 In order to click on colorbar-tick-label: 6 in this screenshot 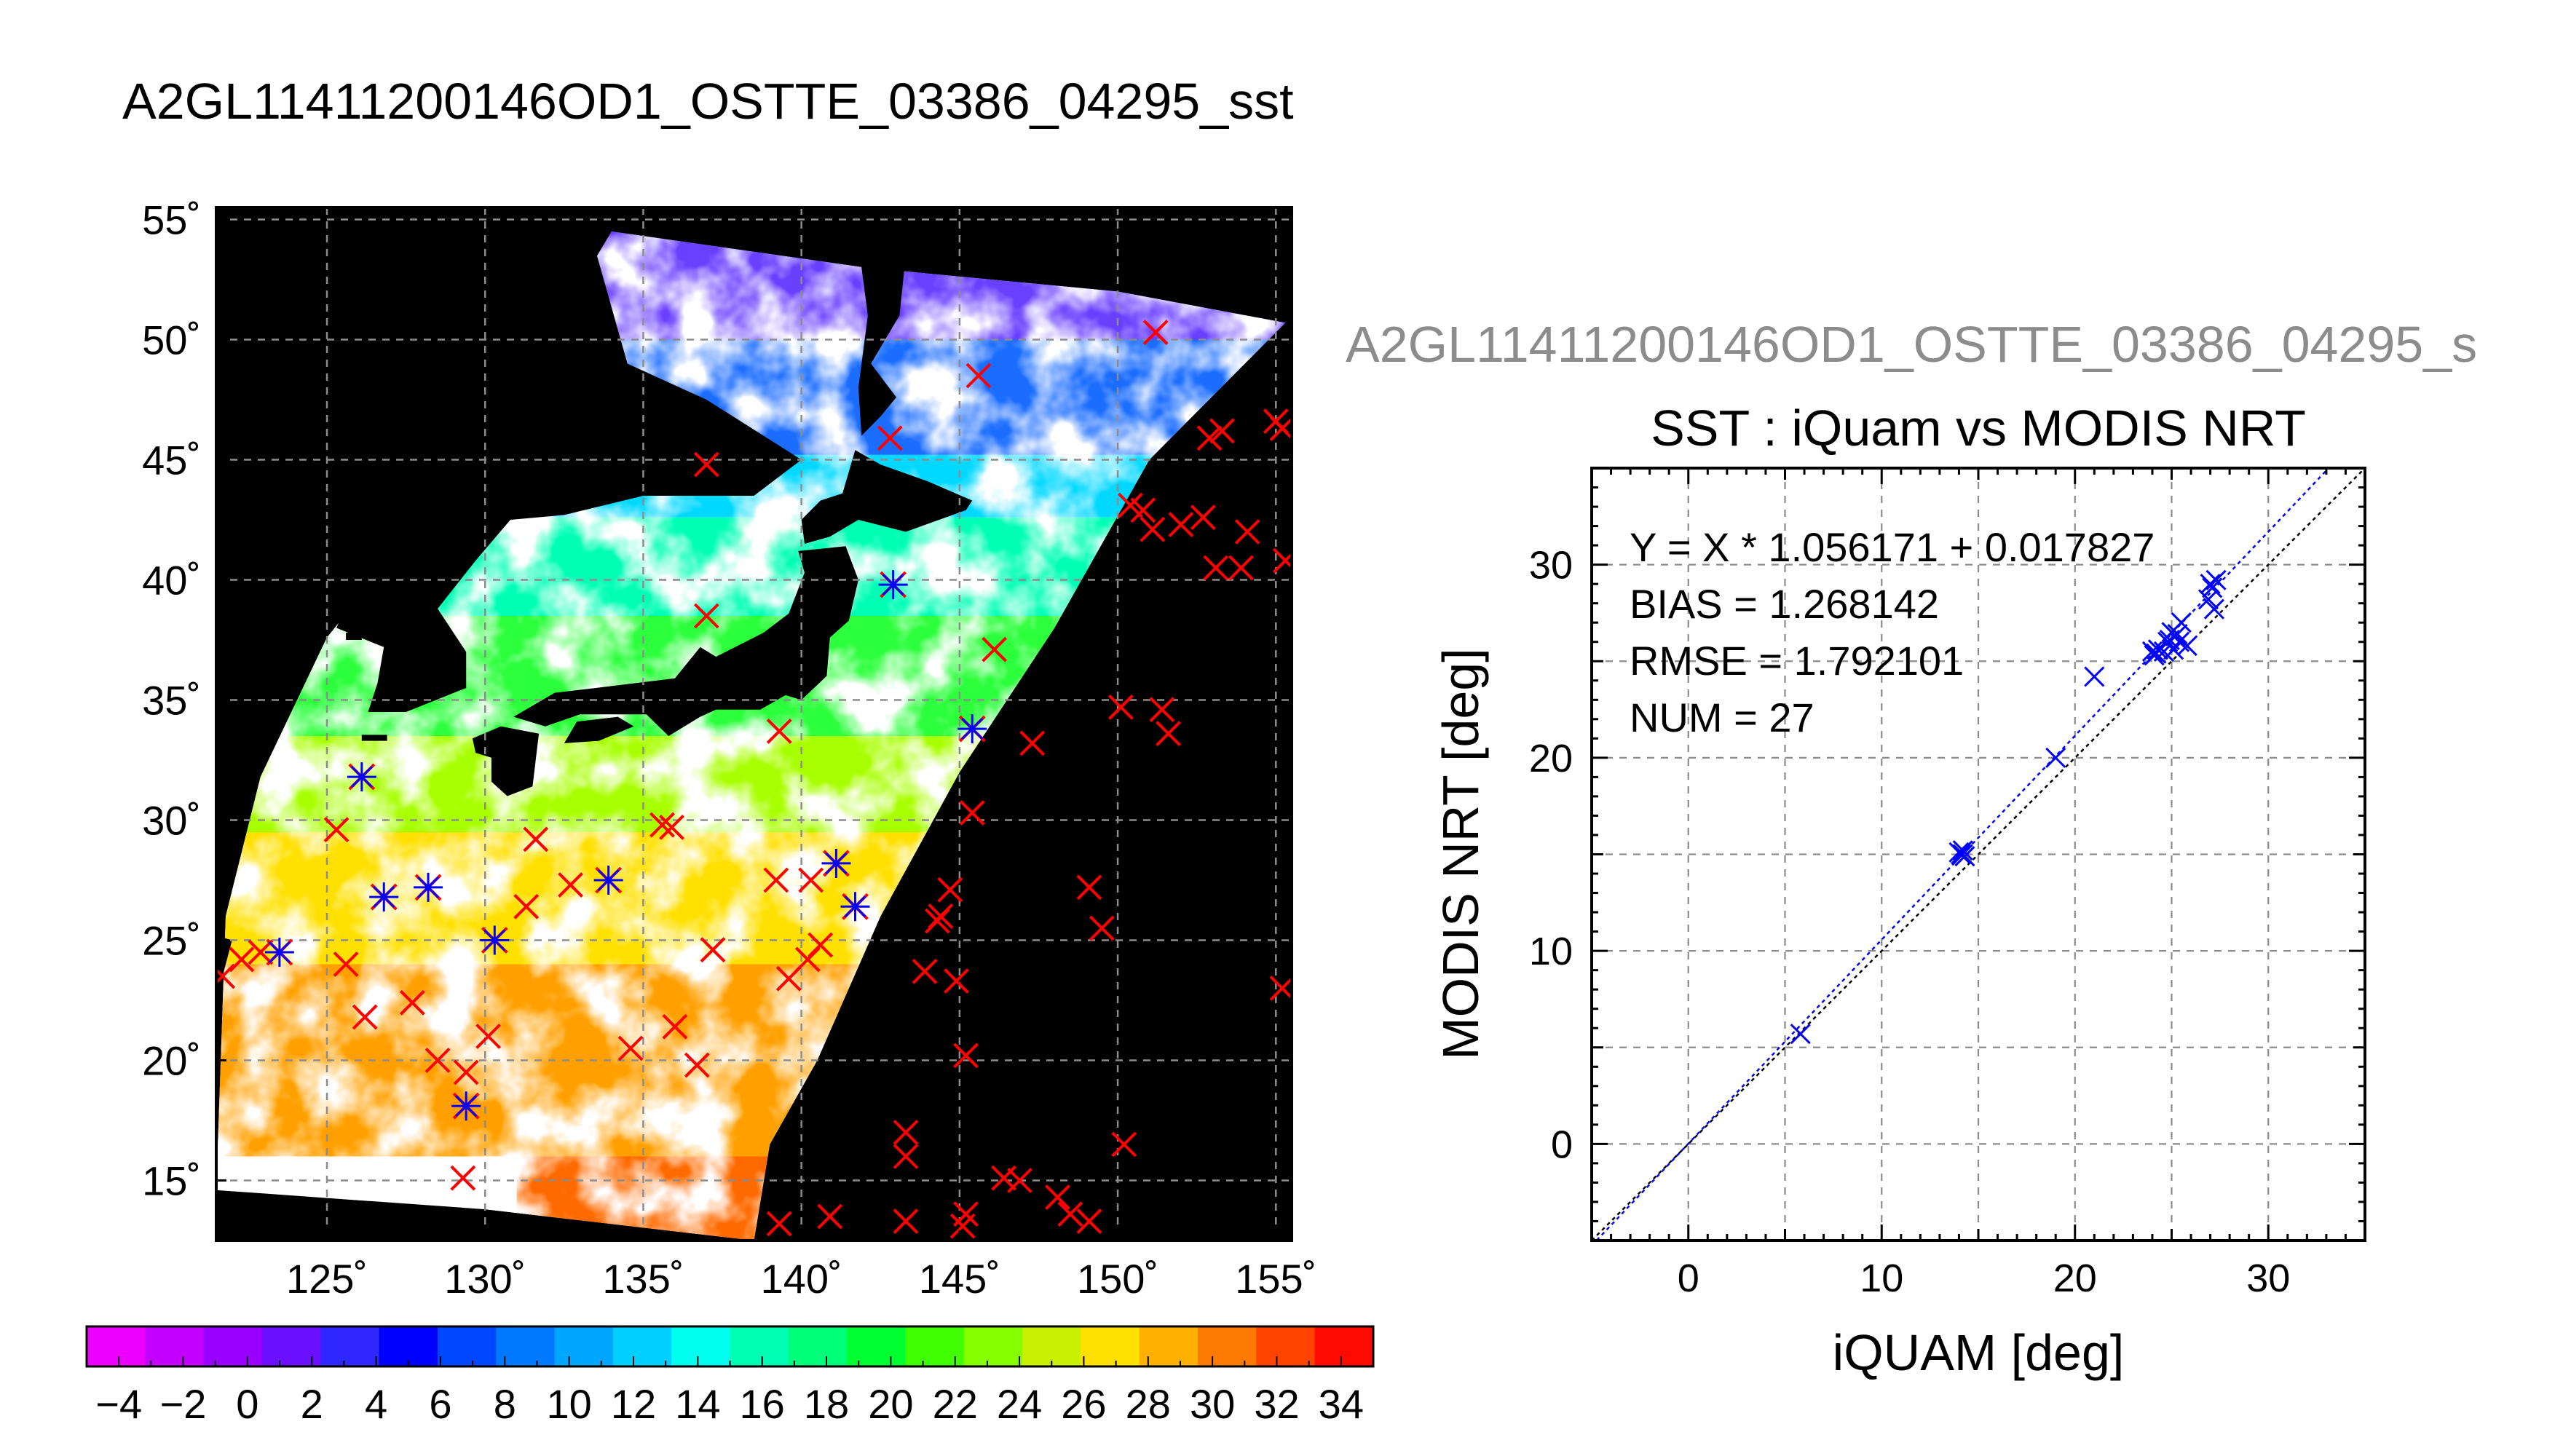, I will do `click(440, 1404)`.